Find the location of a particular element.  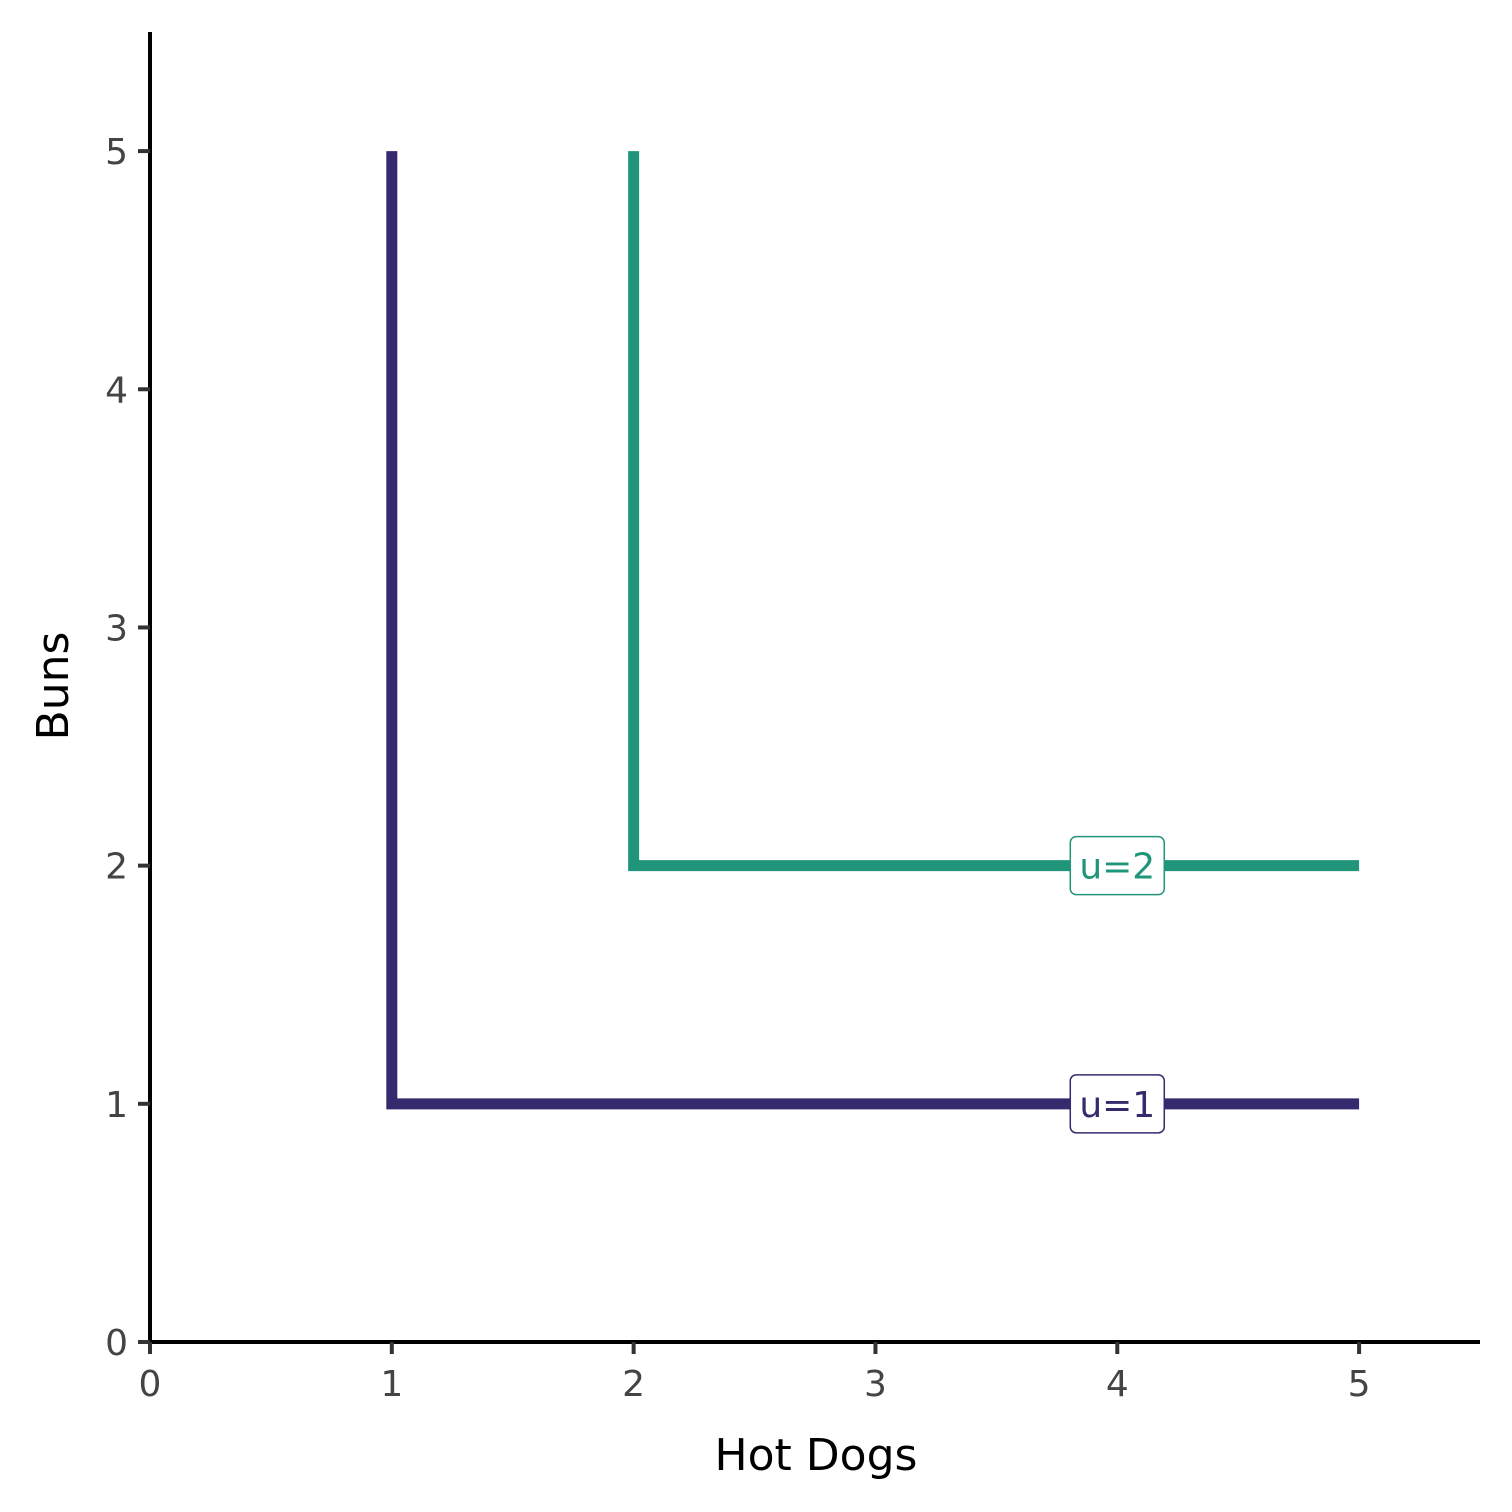

series-label-u=1: u=1 is located at coordinates (1117, 1105).